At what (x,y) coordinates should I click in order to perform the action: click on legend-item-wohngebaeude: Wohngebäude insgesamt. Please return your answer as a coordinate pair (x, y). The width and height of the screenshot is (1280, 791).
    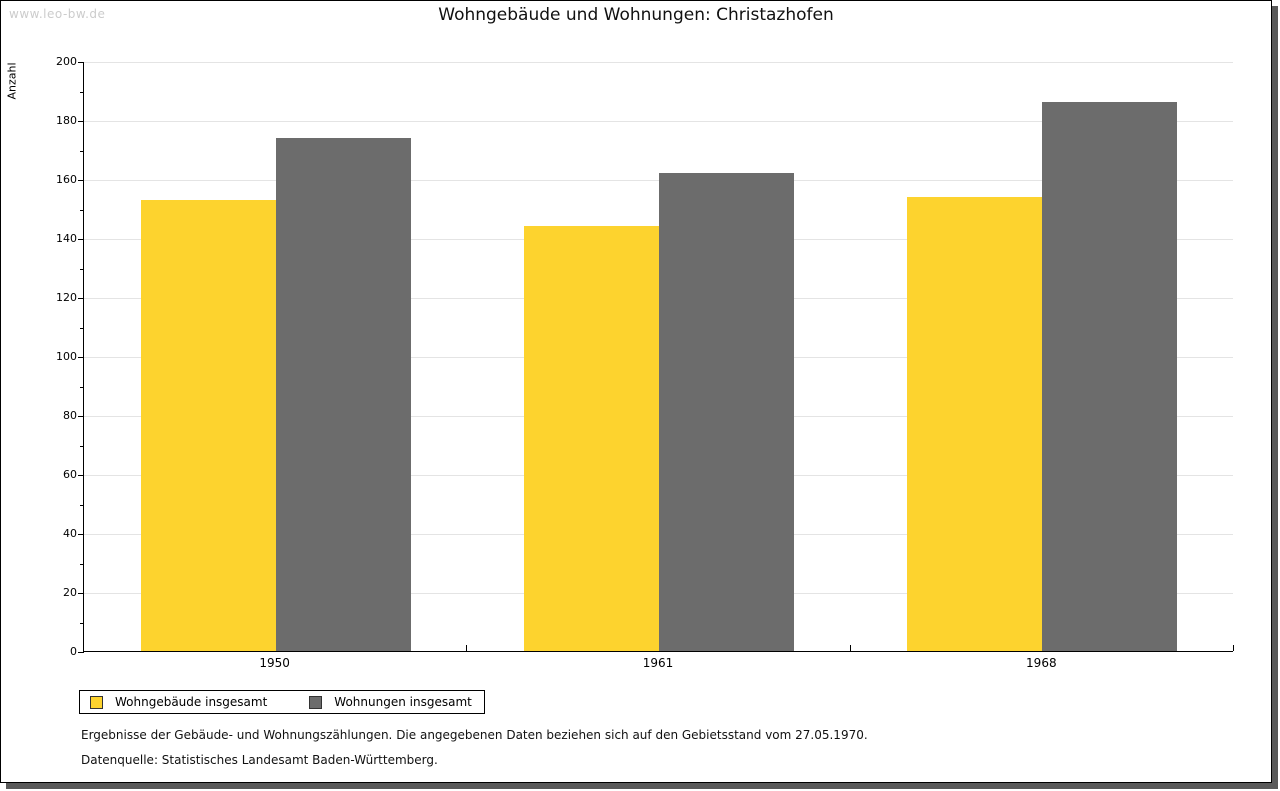
    Looking at the image, I should click on (178, 702).